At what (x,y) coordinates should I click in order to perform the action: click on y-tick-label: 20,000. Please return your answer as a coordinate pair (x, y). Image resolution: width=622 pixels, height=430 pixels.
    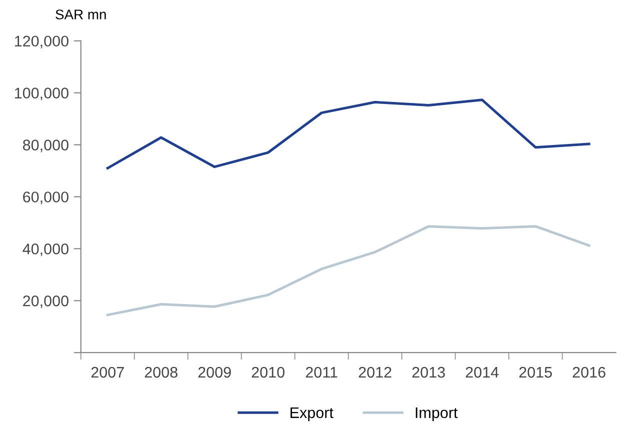
    Looking at the image, I should click on (45, 302).